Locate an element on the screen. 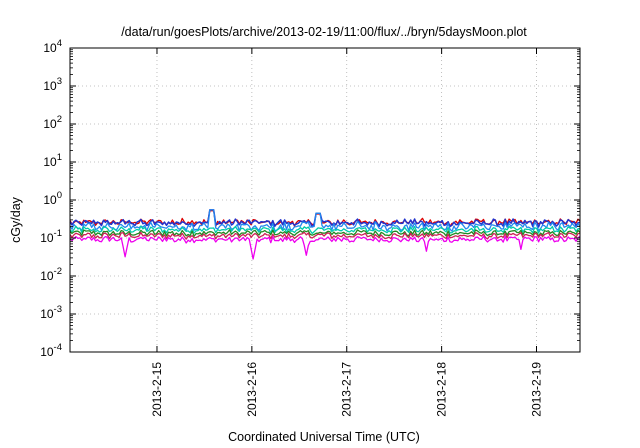  y-tick-label: 10⁻³ is located at coordinates (51, 312).